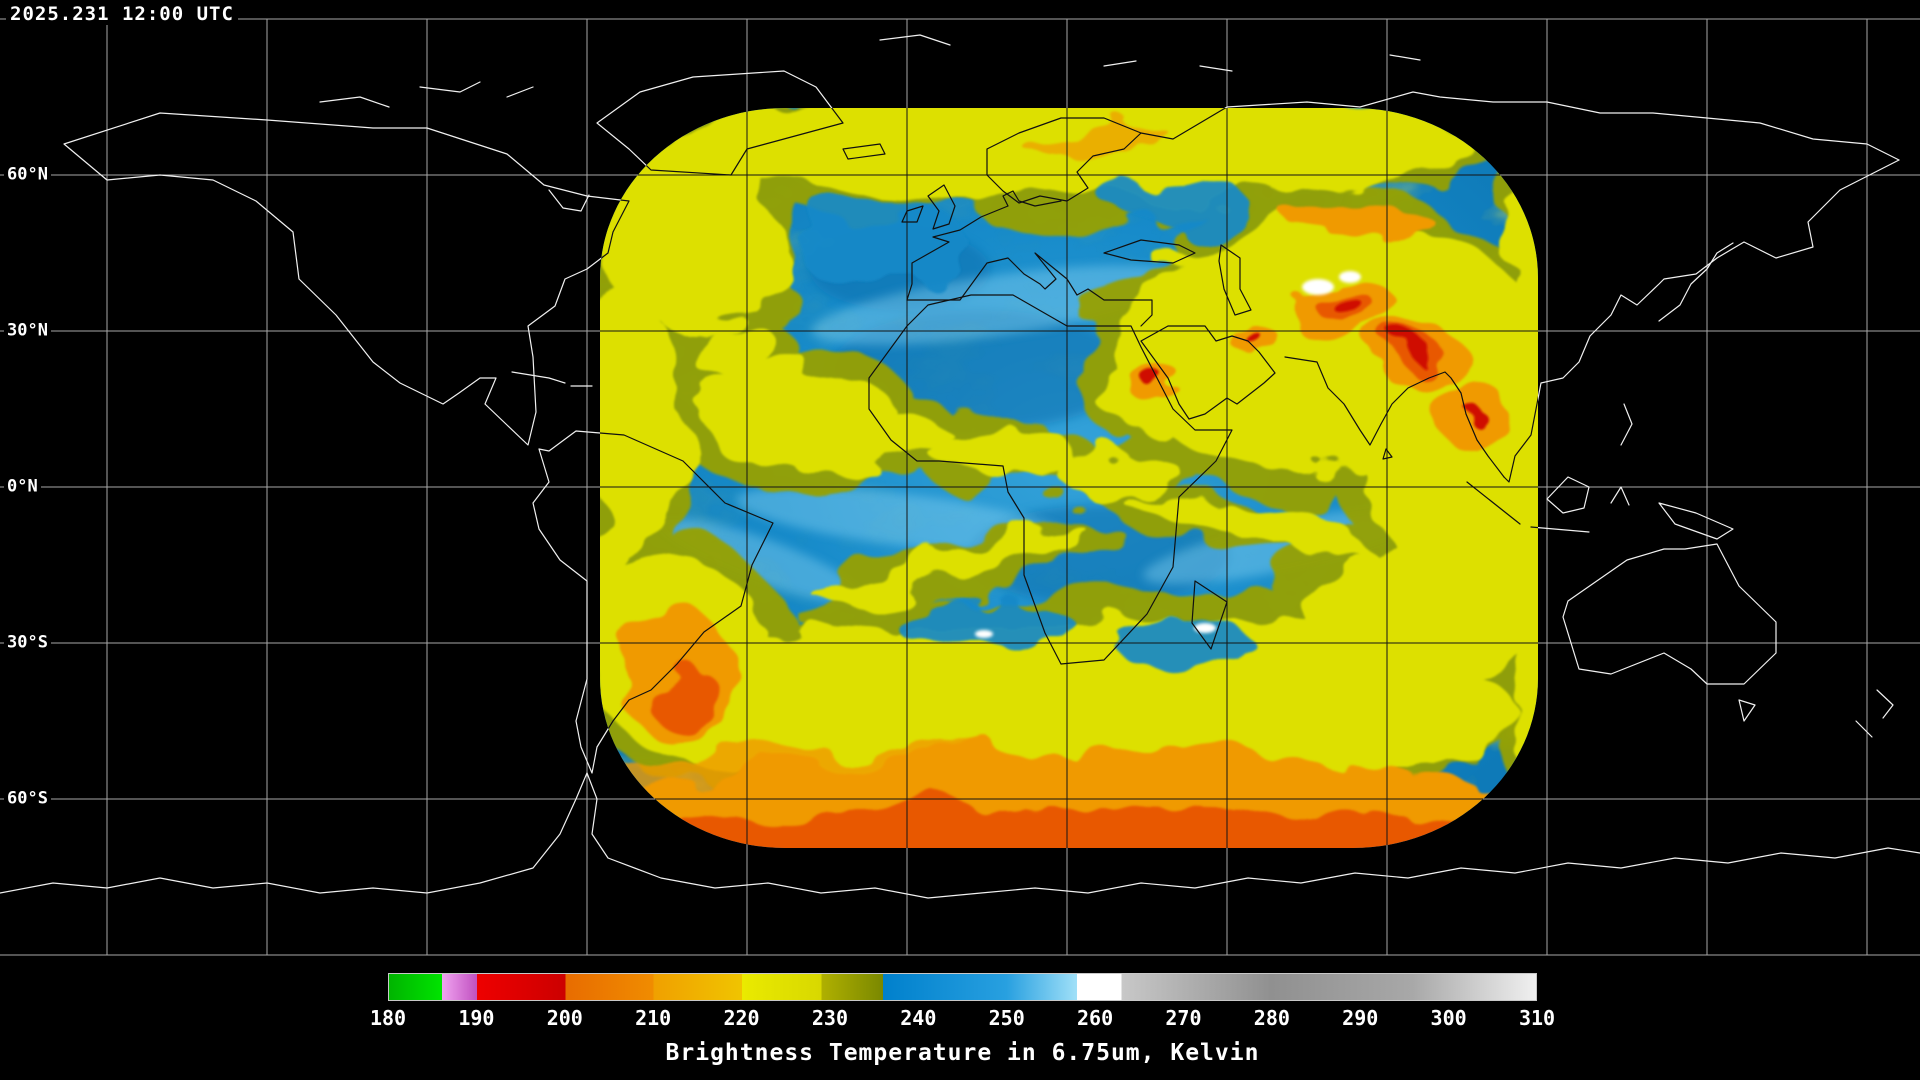 This screenshot has height=1080, width=1920. What do you see at coordinates (1168, 454) in the screenshot?
I see `warmest-spots` at bounding box center [1168, 454].